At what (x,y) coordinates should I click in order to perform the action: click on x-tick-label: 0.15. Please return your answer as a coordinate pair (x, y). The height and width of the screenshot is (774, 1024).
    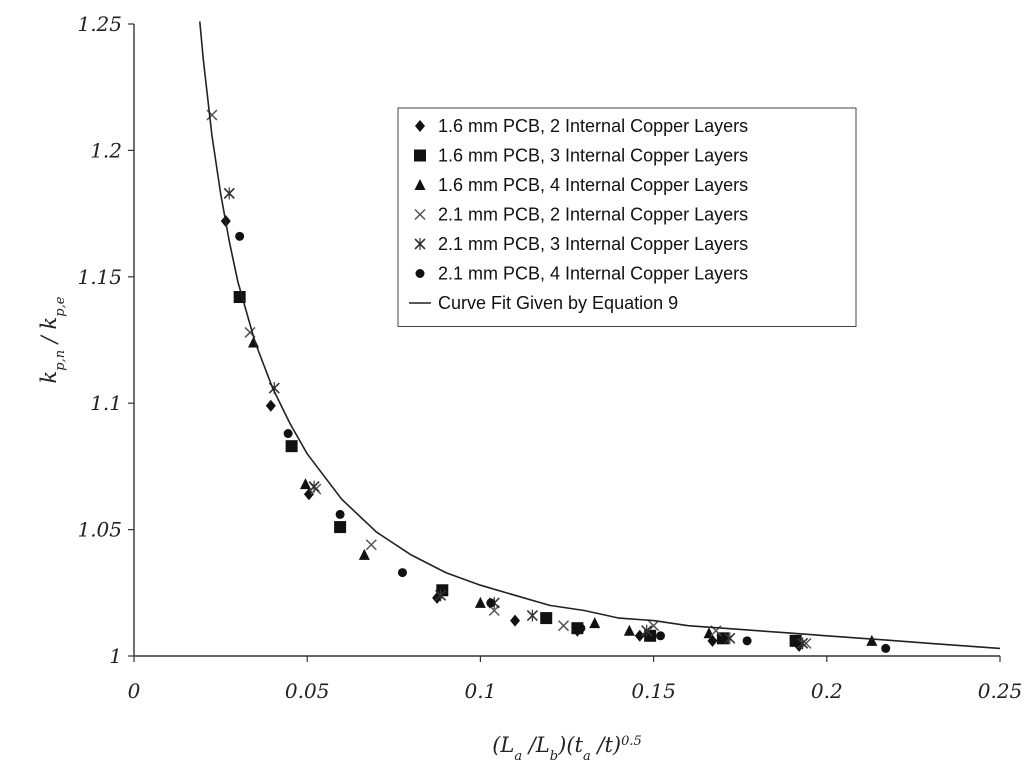
    Looking at the image, I should click on (653, 691).